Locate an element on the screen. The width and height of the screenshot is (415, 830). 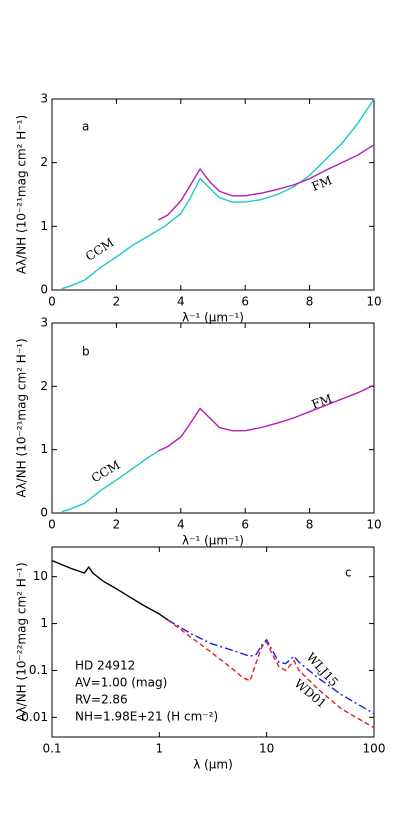
annotation: AV=1.00 (mag) is located at coordinates (121, 683).